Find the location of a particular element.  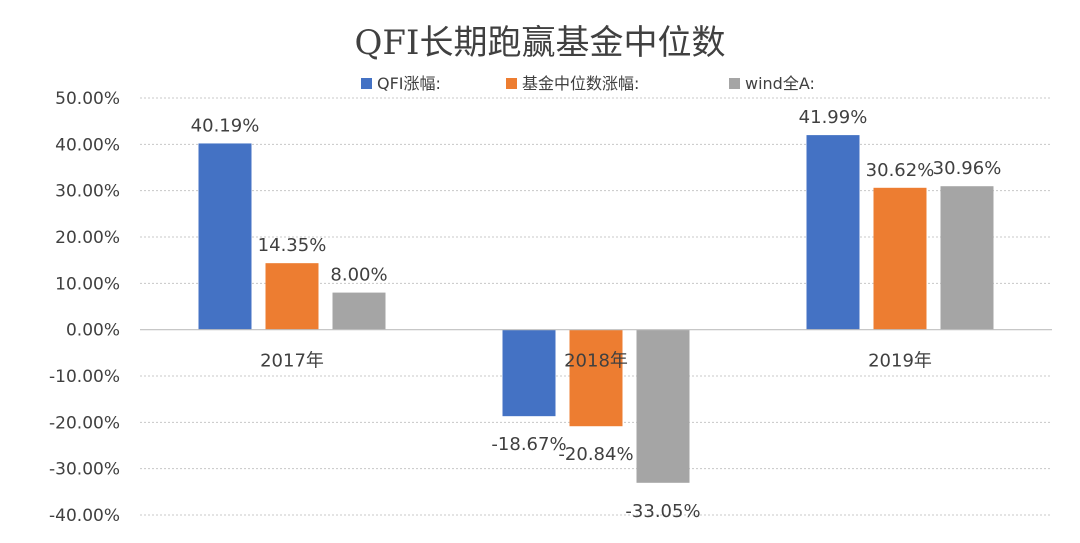

x-axis: 2017年 2018年 2019年 is located at coordinates (596, 350).